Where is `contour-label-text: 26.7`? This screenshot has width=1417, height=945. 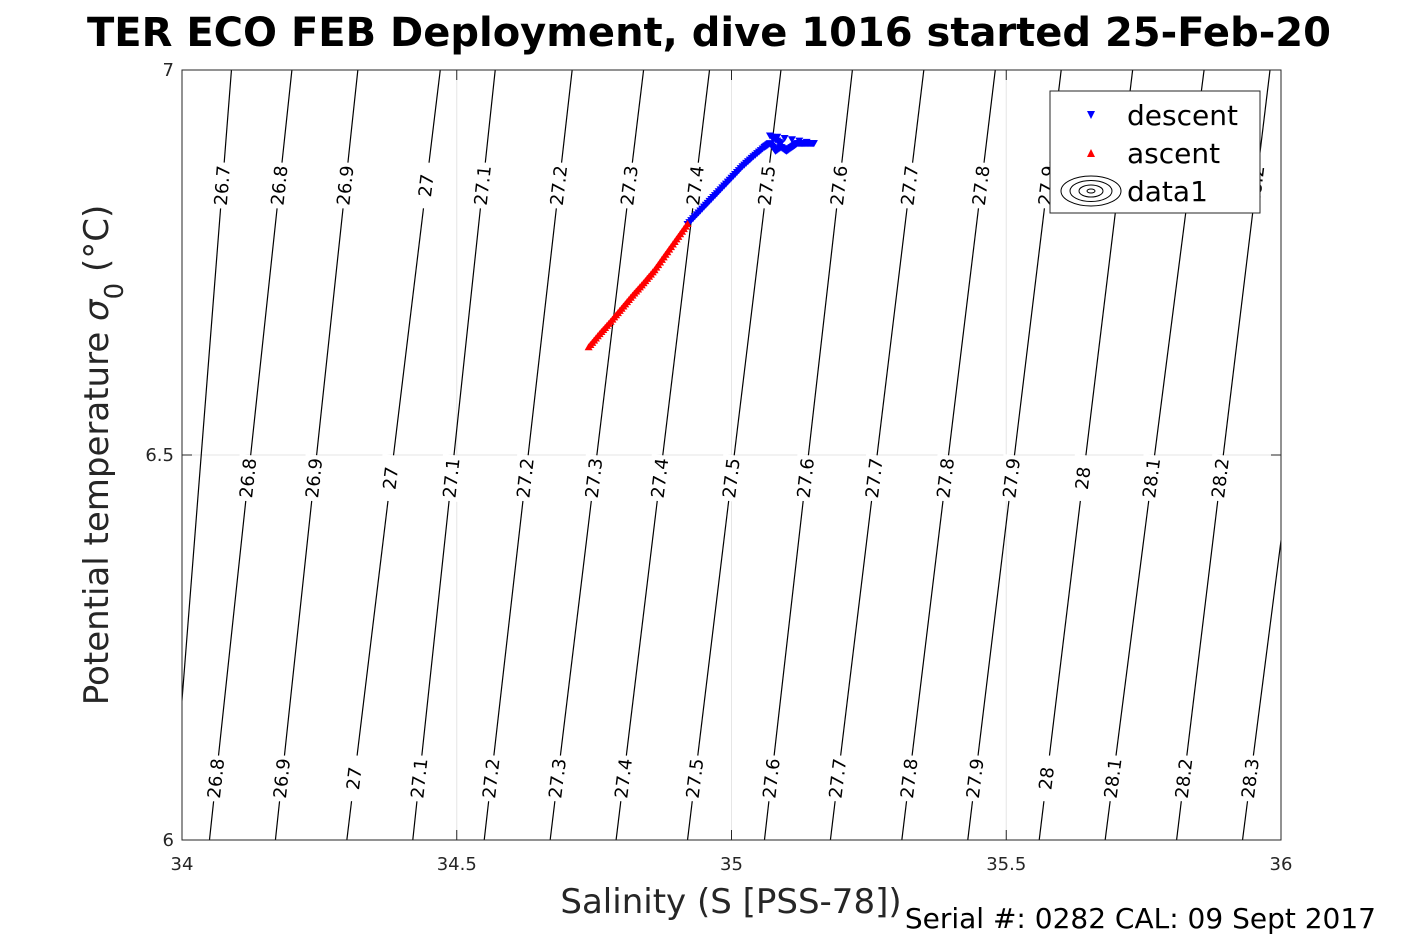
contour-label-text: 26.7 is located at coordinates (223, 186).